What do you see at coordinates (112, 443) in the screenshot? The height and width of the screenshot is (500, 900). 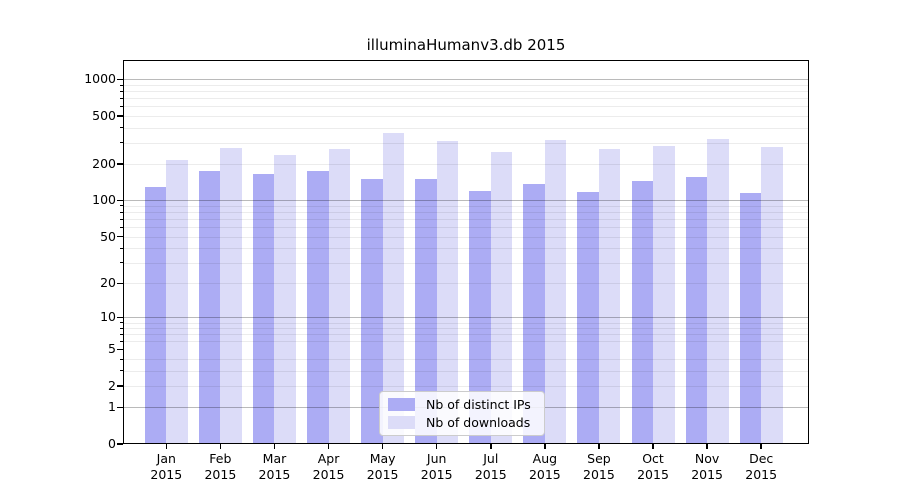 I see `y-tick-label: 0` at bounding box center [112, 443].